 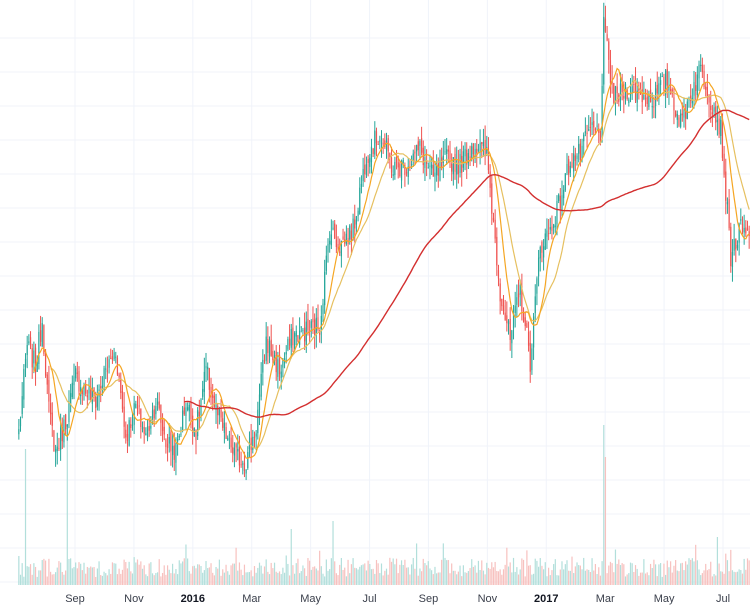 What do you see at coordinates (723, 599) in the screenshot?
I see `x-tick-label: Jul` at bounding box center [723, 599].